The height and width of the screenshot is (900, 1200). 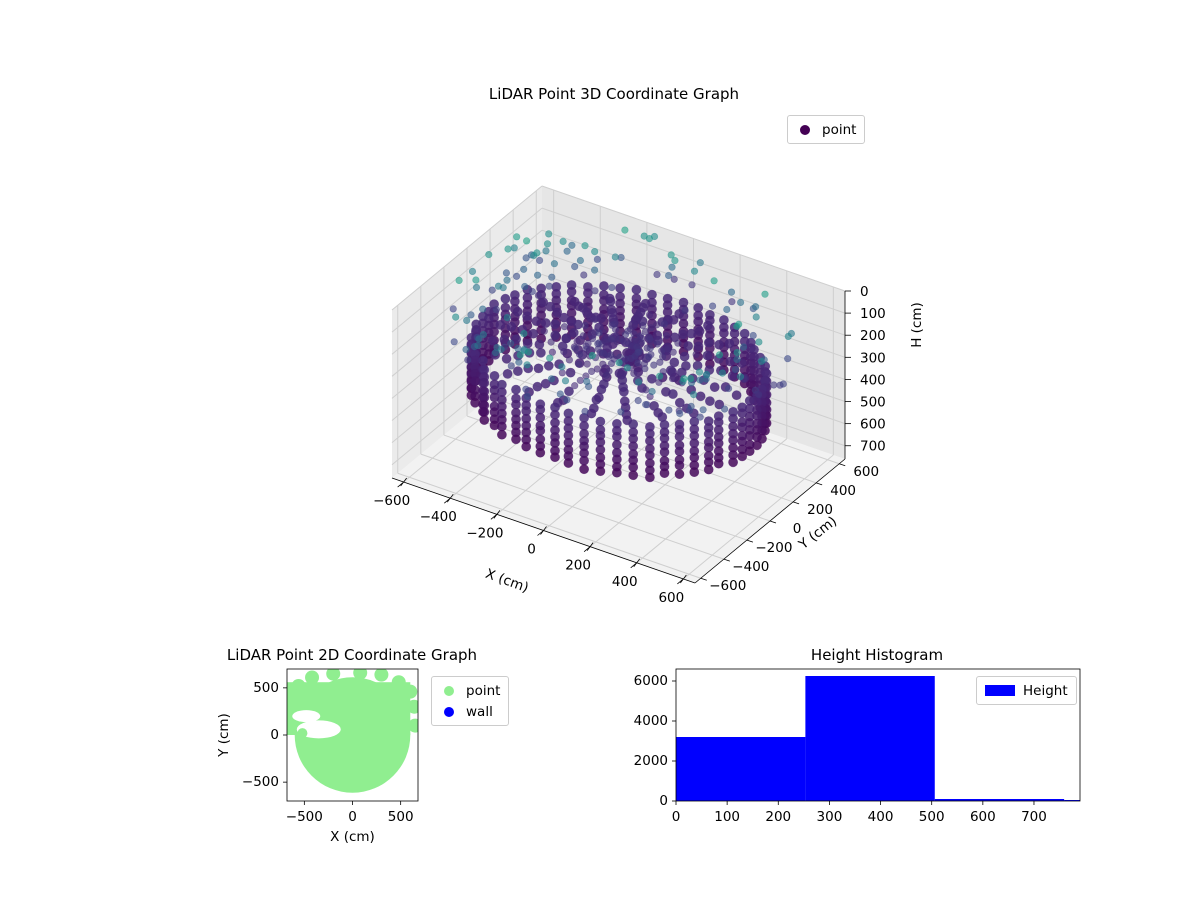 I want to click on scatter2d-points, so click(x=352, y=731).